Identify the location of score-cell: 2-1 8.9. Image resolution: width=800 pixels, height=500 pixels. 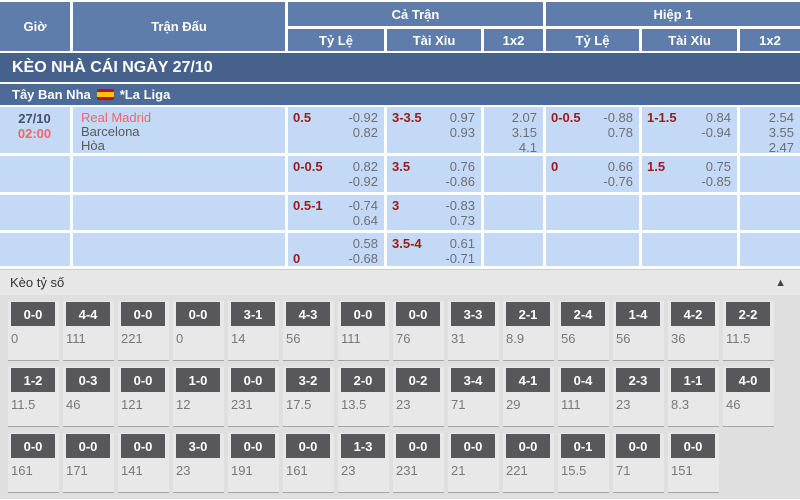
(528, 331).